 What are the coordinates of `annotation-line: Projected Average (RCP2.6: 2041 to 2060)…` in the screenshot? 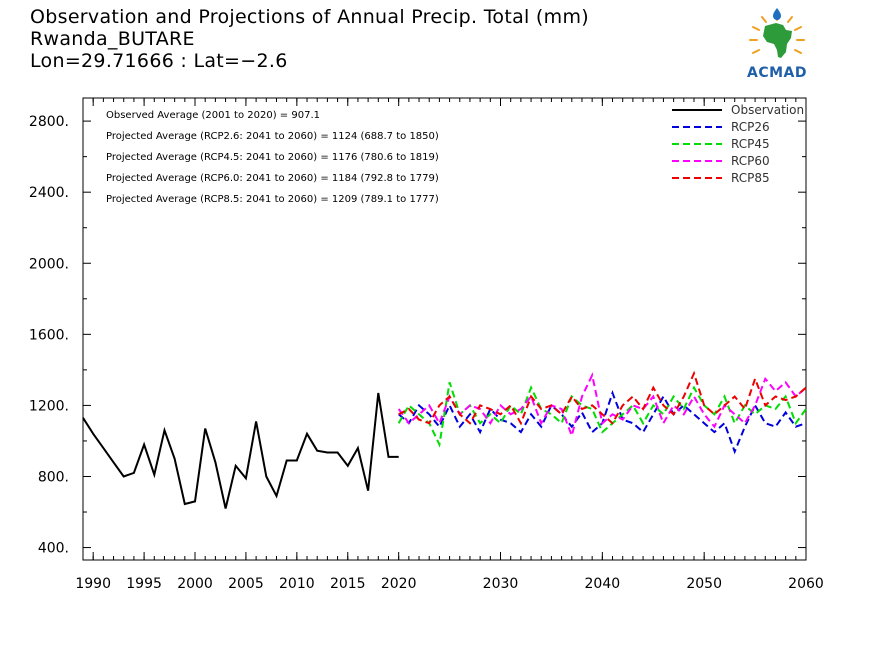 It's located at (272, 136).